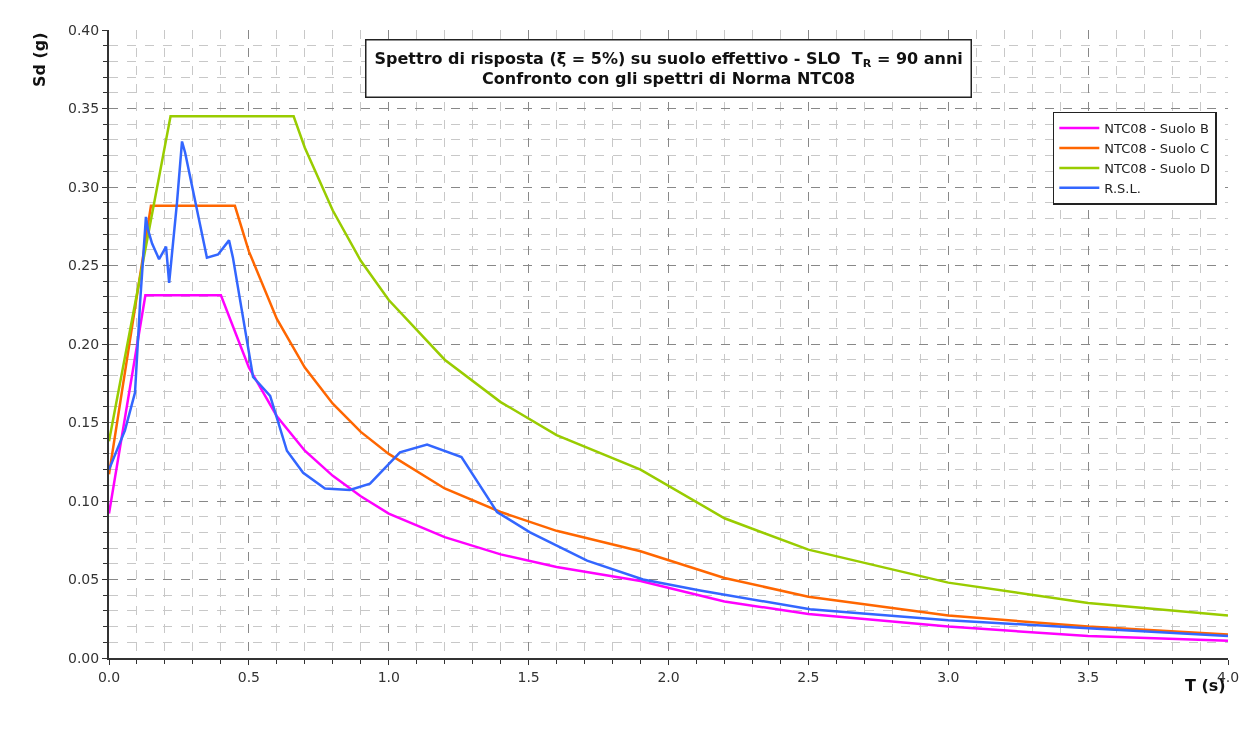 The image size is (1253, 742). I want to click on x-tick-label: 1.5, so click(528, 676).